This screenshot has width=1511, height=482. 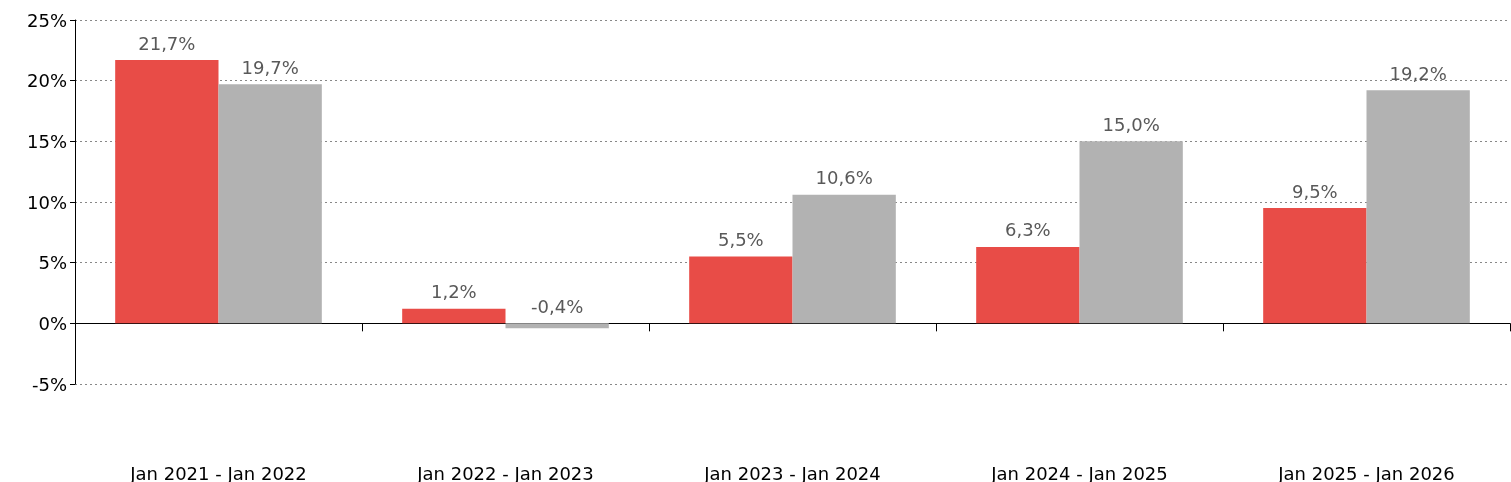 I want to click on data-label: 6,3%, so click(x=1027, y=230).